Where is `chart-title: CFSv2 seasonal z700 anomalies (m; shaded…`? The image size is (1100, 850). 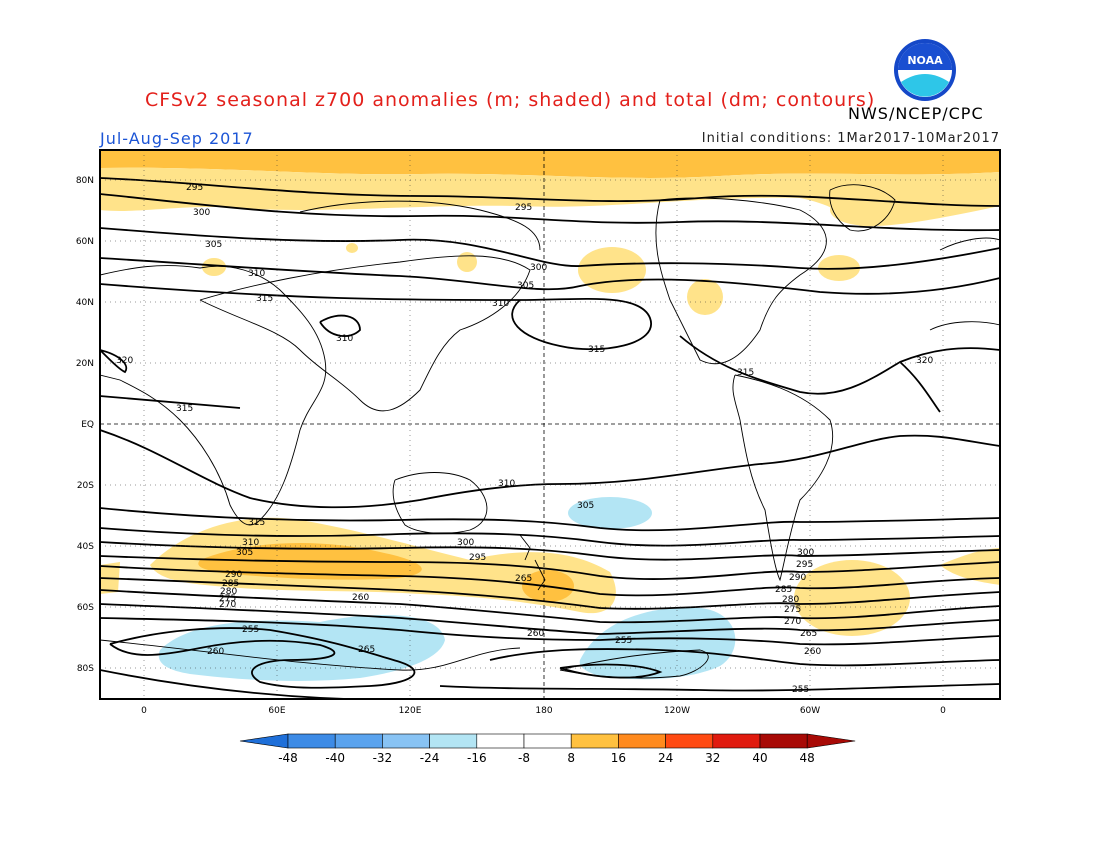 chart-title: CFSv2 seasonal z700 anomalies (m; shaded… is located at coordinates (510, 100).